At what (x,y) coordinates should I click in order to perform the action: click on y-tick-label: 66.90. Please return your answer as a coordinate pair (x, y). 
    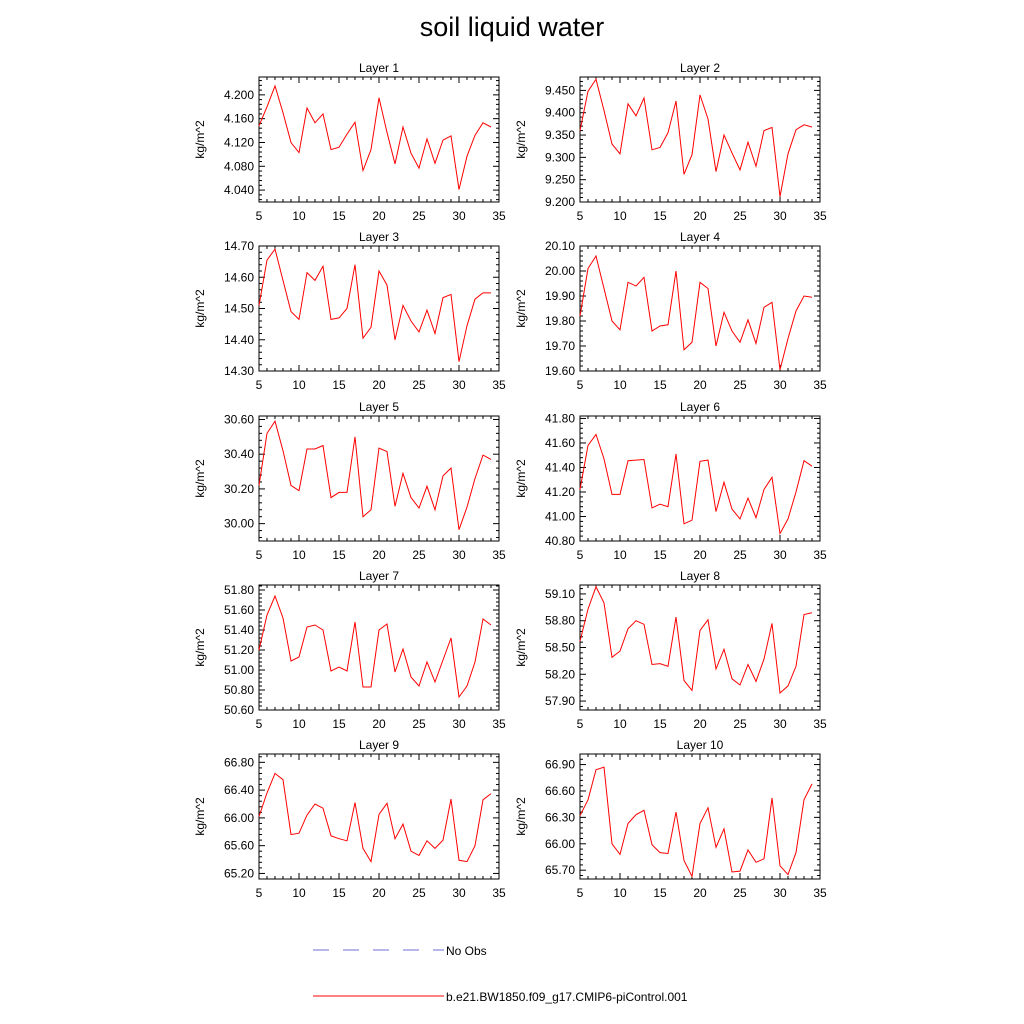
    Looking at the image, I should click on (560, 765).